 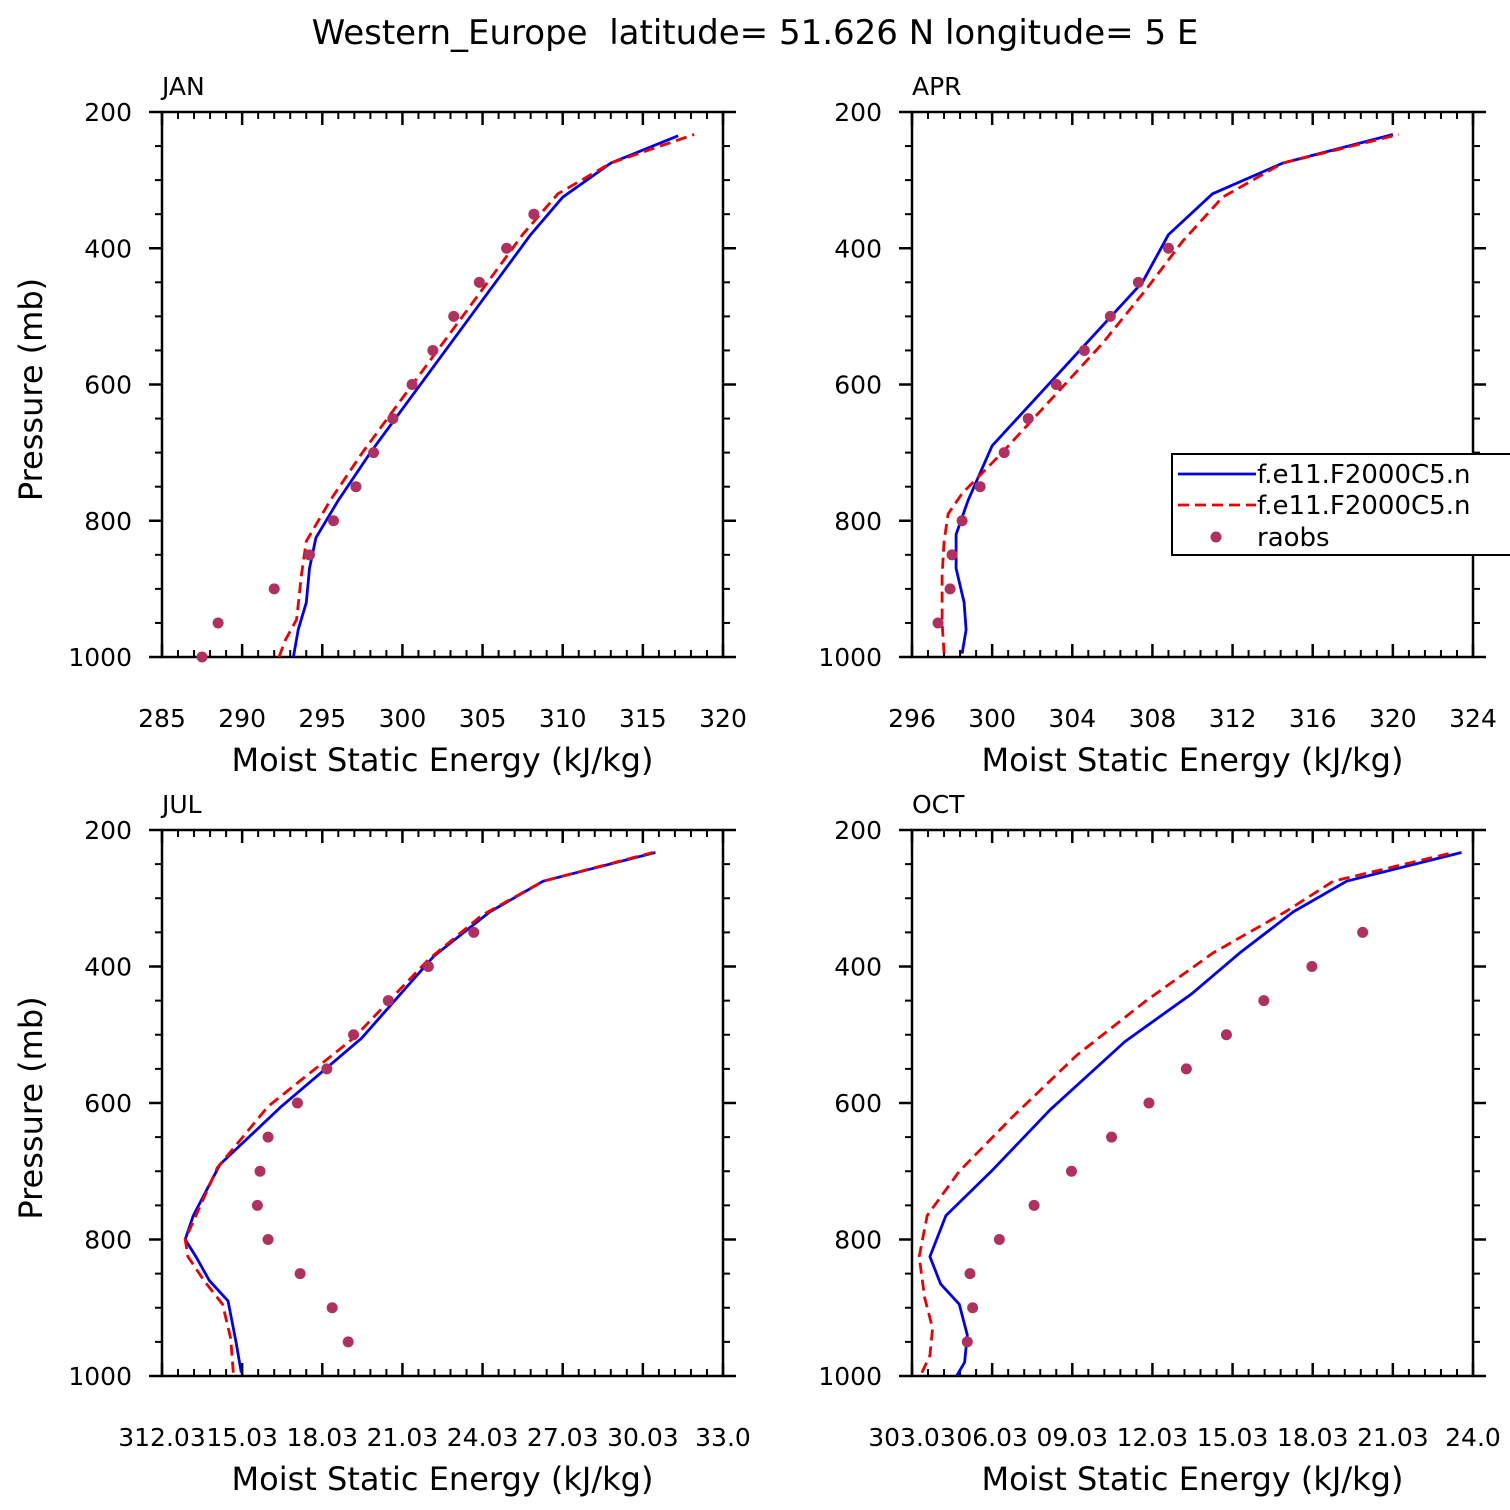 What do you see at coordinates (1174, 393) in the screenshot?
I see `model1-line` at bounding box center [1174, 393].